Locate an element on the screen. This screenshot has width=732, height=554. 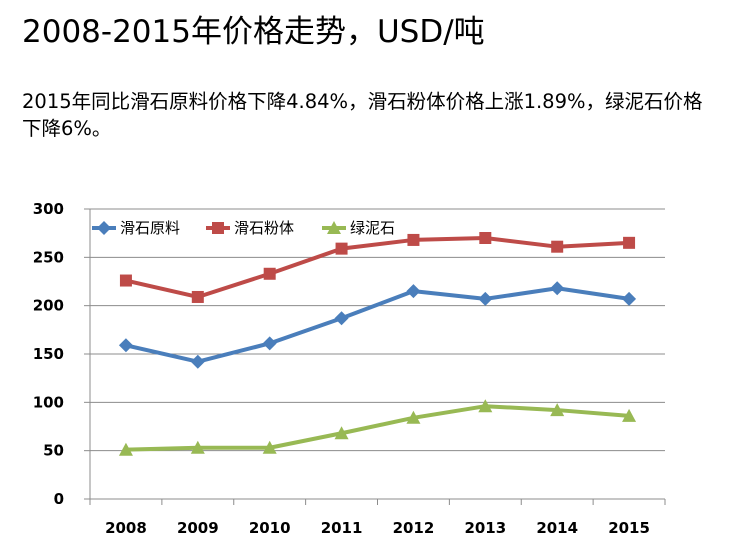
x-tick-label: 2014 is located at coordinates (557, 528).